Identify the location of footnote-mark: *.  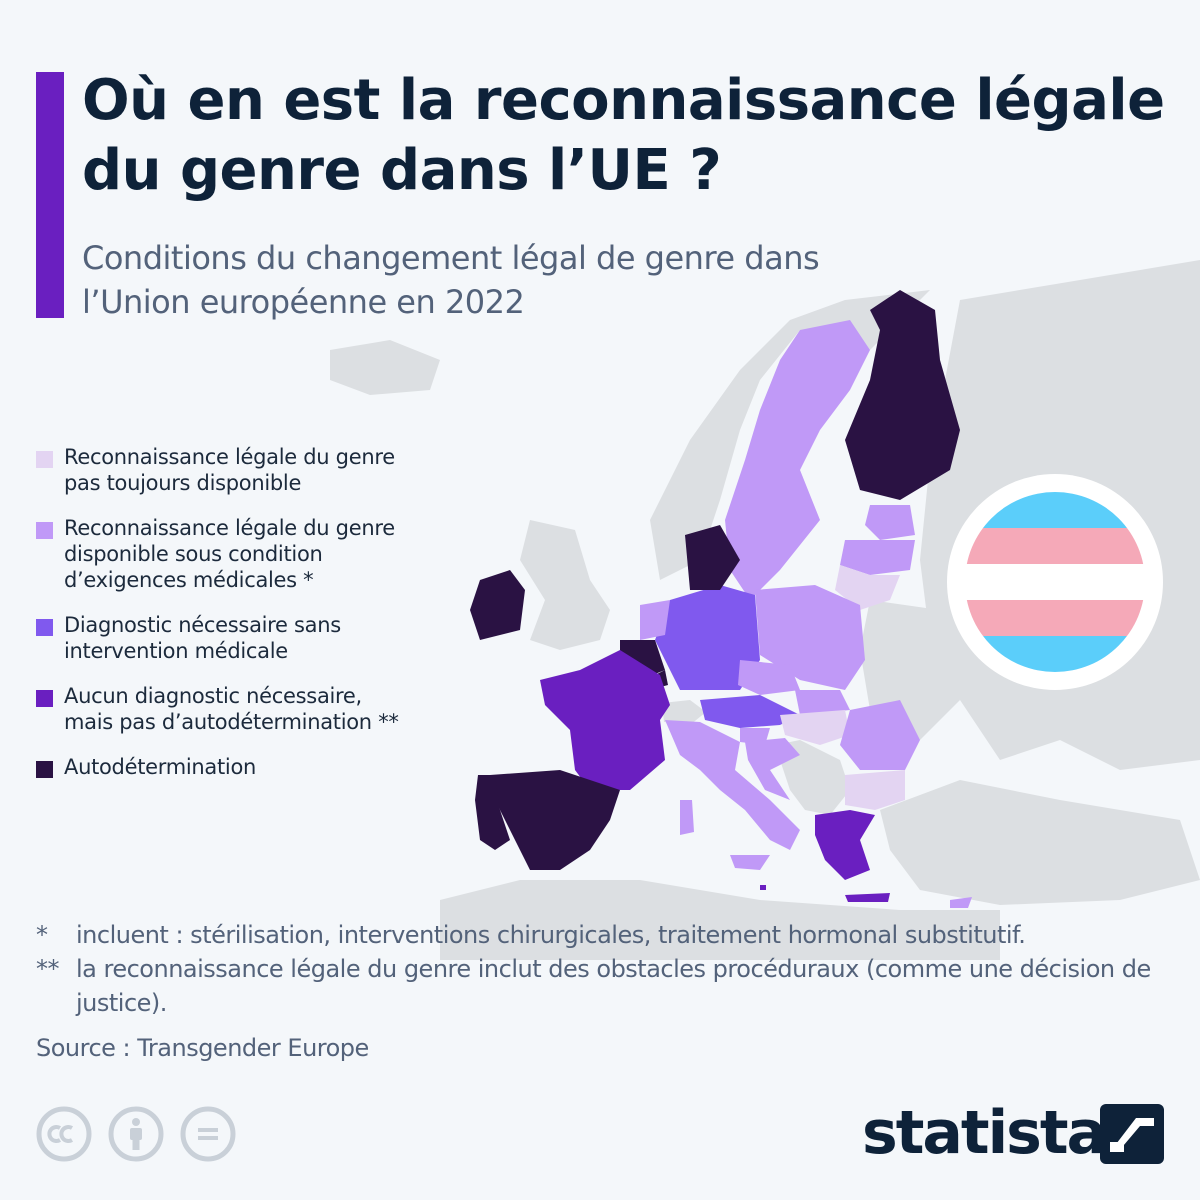
(42, 935).